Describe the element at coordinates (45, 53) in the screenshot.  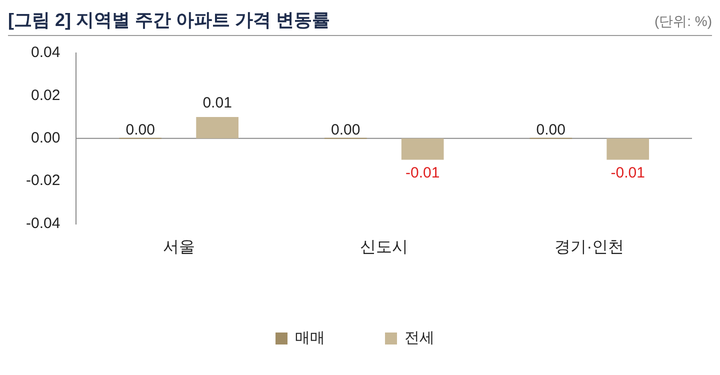
I see `y-tick-label: 0.04` at that location.